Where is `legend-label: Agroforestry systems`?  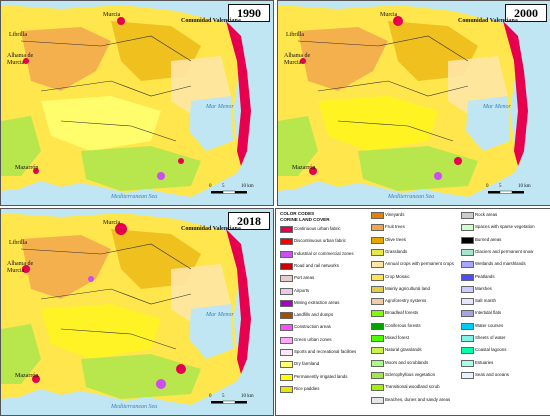 legend-label: Agroforestry systems is located at coordinates (406, 301).